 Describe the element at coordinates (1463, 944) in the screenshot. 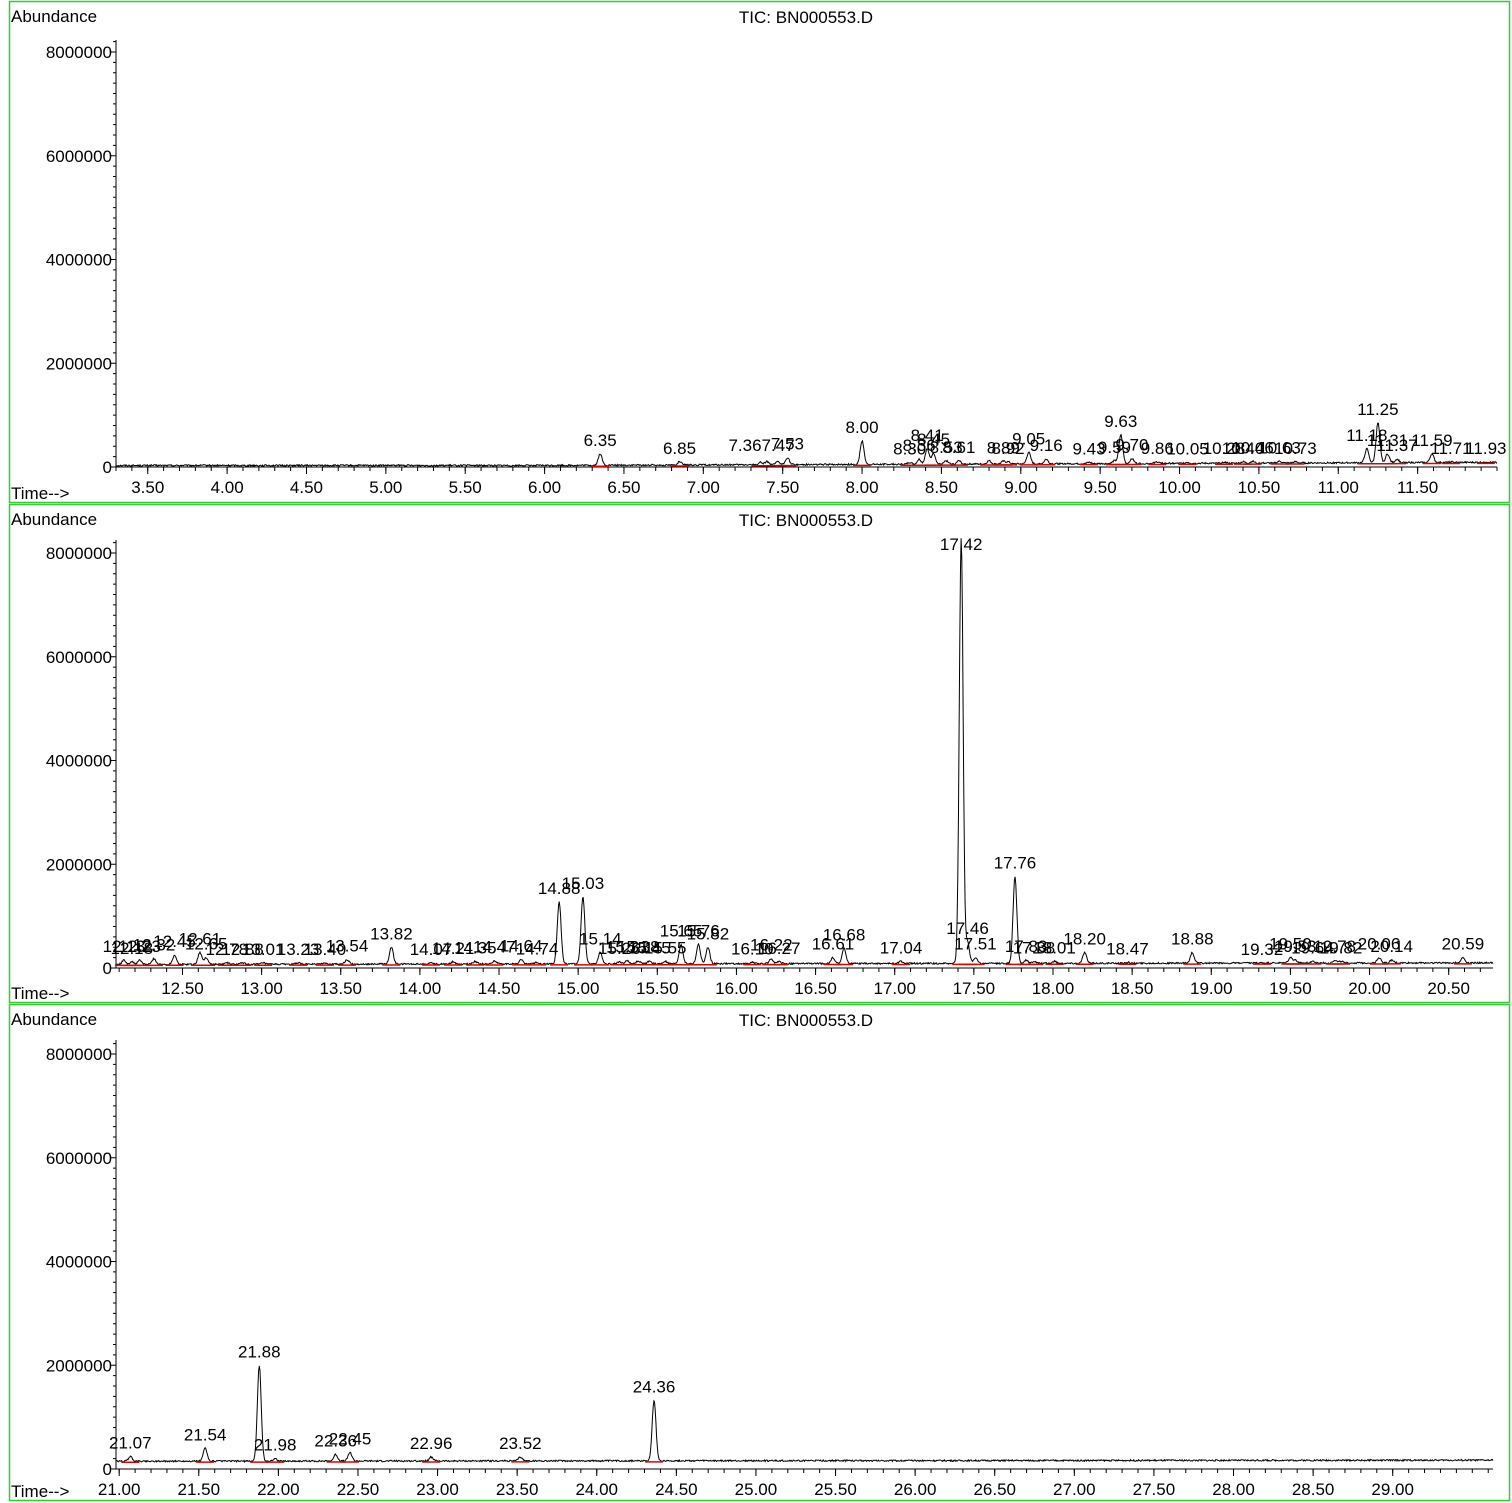

I see `peak-label: 20.59` at that location.